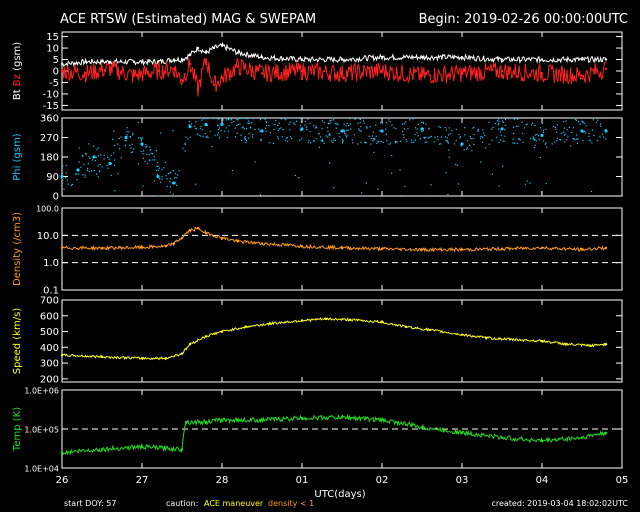 The width and height of the screenshot is (640, 512). What do you see at coordinates (56, 72) in the screenshot?
I see `y-tick-label: 0` at bounding box center [56, 72].